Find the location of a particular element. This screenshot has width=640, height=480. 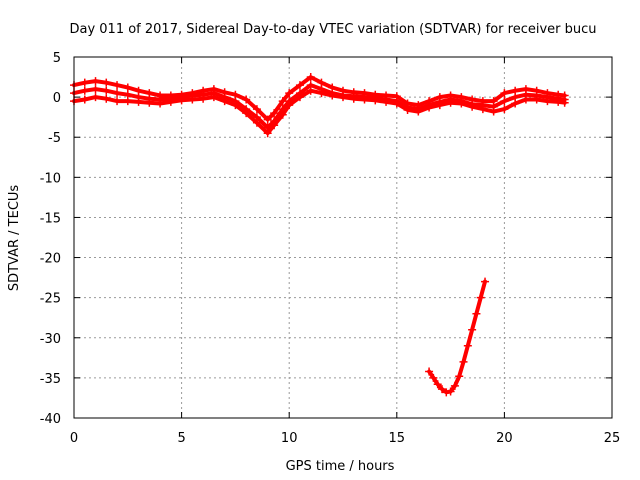

y-tick-label--30: -30 is located at coordinates (50, 339).